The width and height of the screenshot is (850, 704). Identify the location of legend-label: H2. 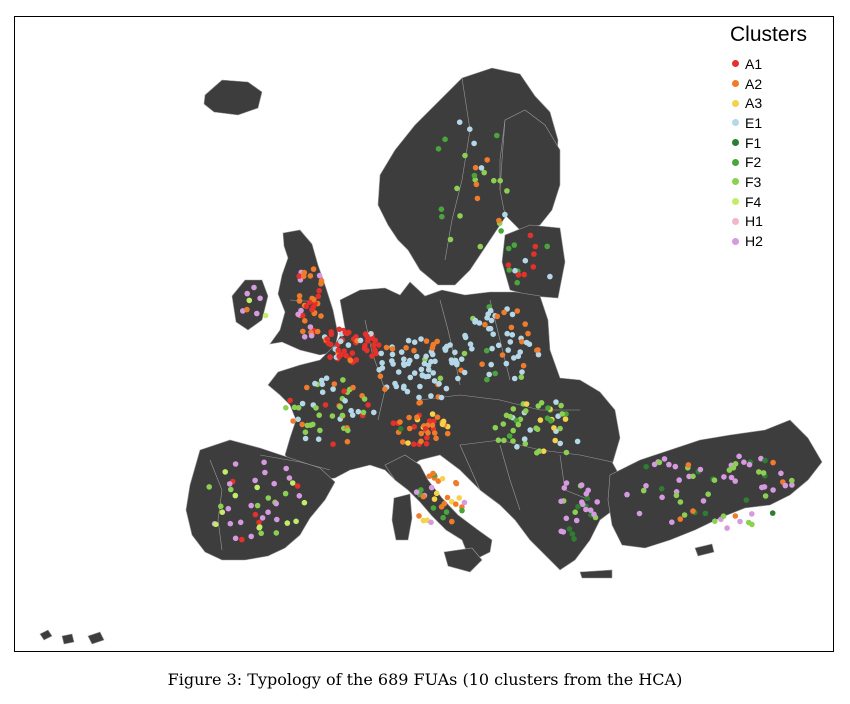
(754, 241).